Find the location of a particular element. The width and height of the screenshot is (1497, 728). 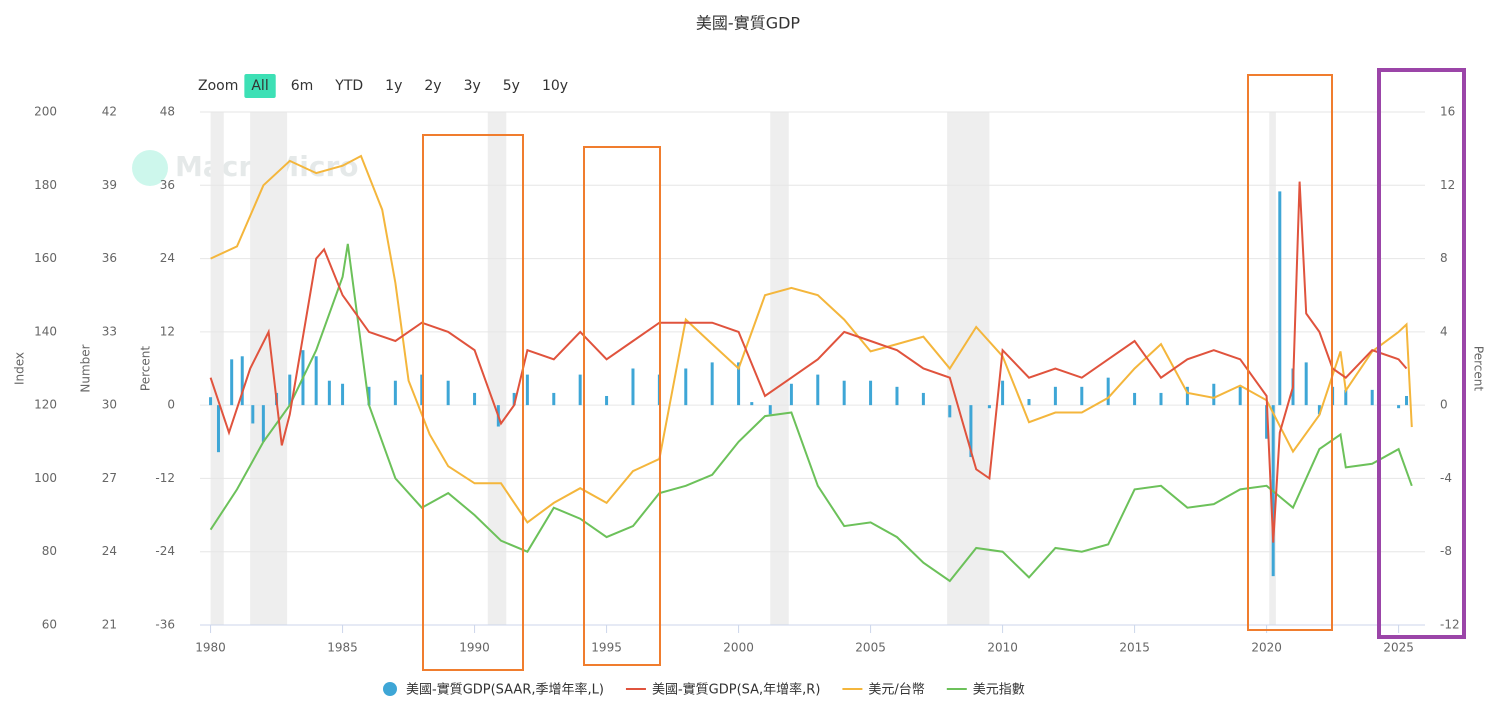

legend-item: 美元指數 is located at coordinates (985, 690).